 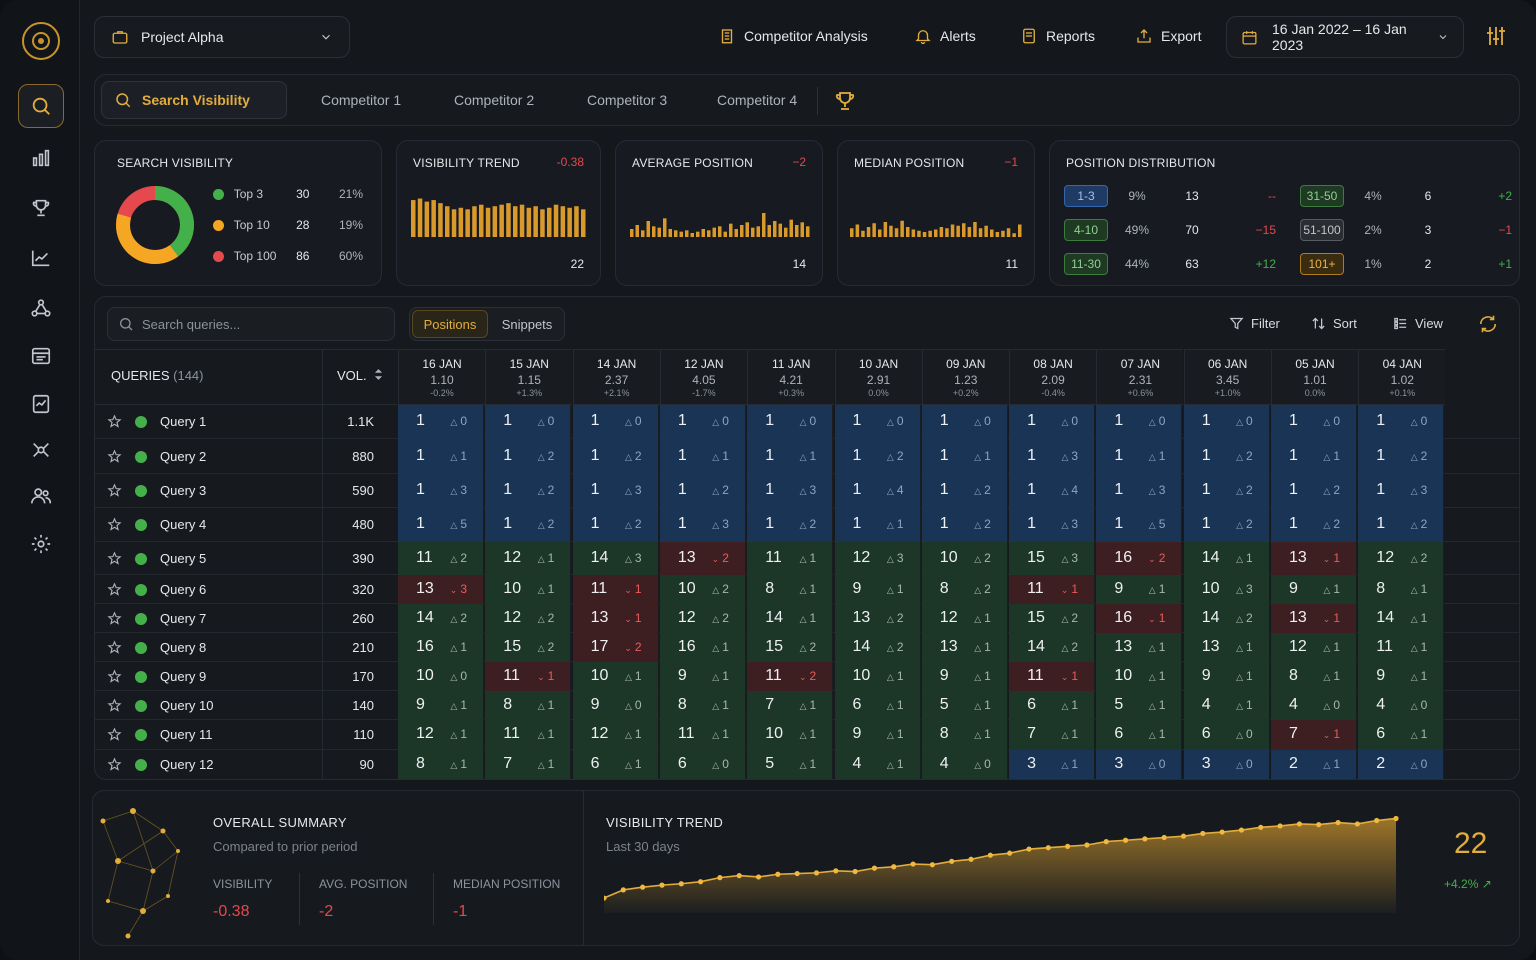 What do you see at coordinates (441, 558) in the screenshot?
I see `rank-cell: 11 △ 2` at bounding box center [441, 558].